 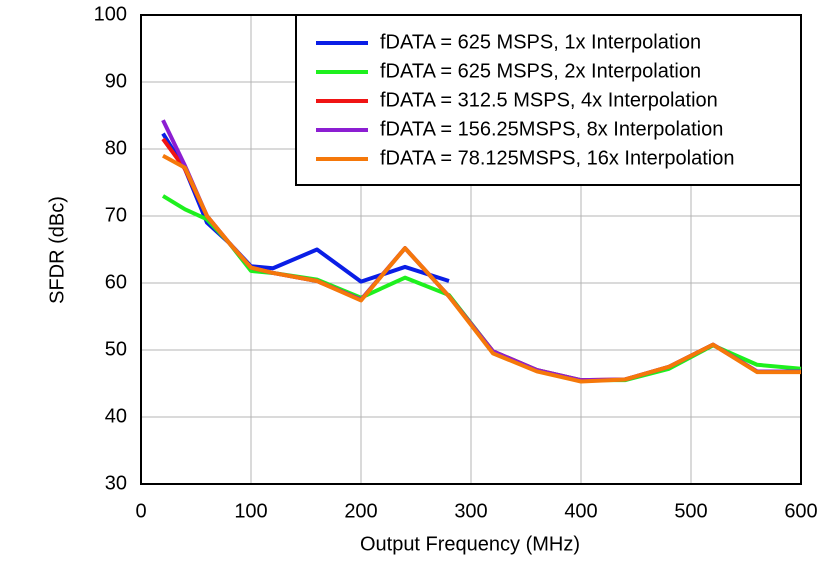 I want to click on x-tick-label: 200, so click(x=360, y=511).